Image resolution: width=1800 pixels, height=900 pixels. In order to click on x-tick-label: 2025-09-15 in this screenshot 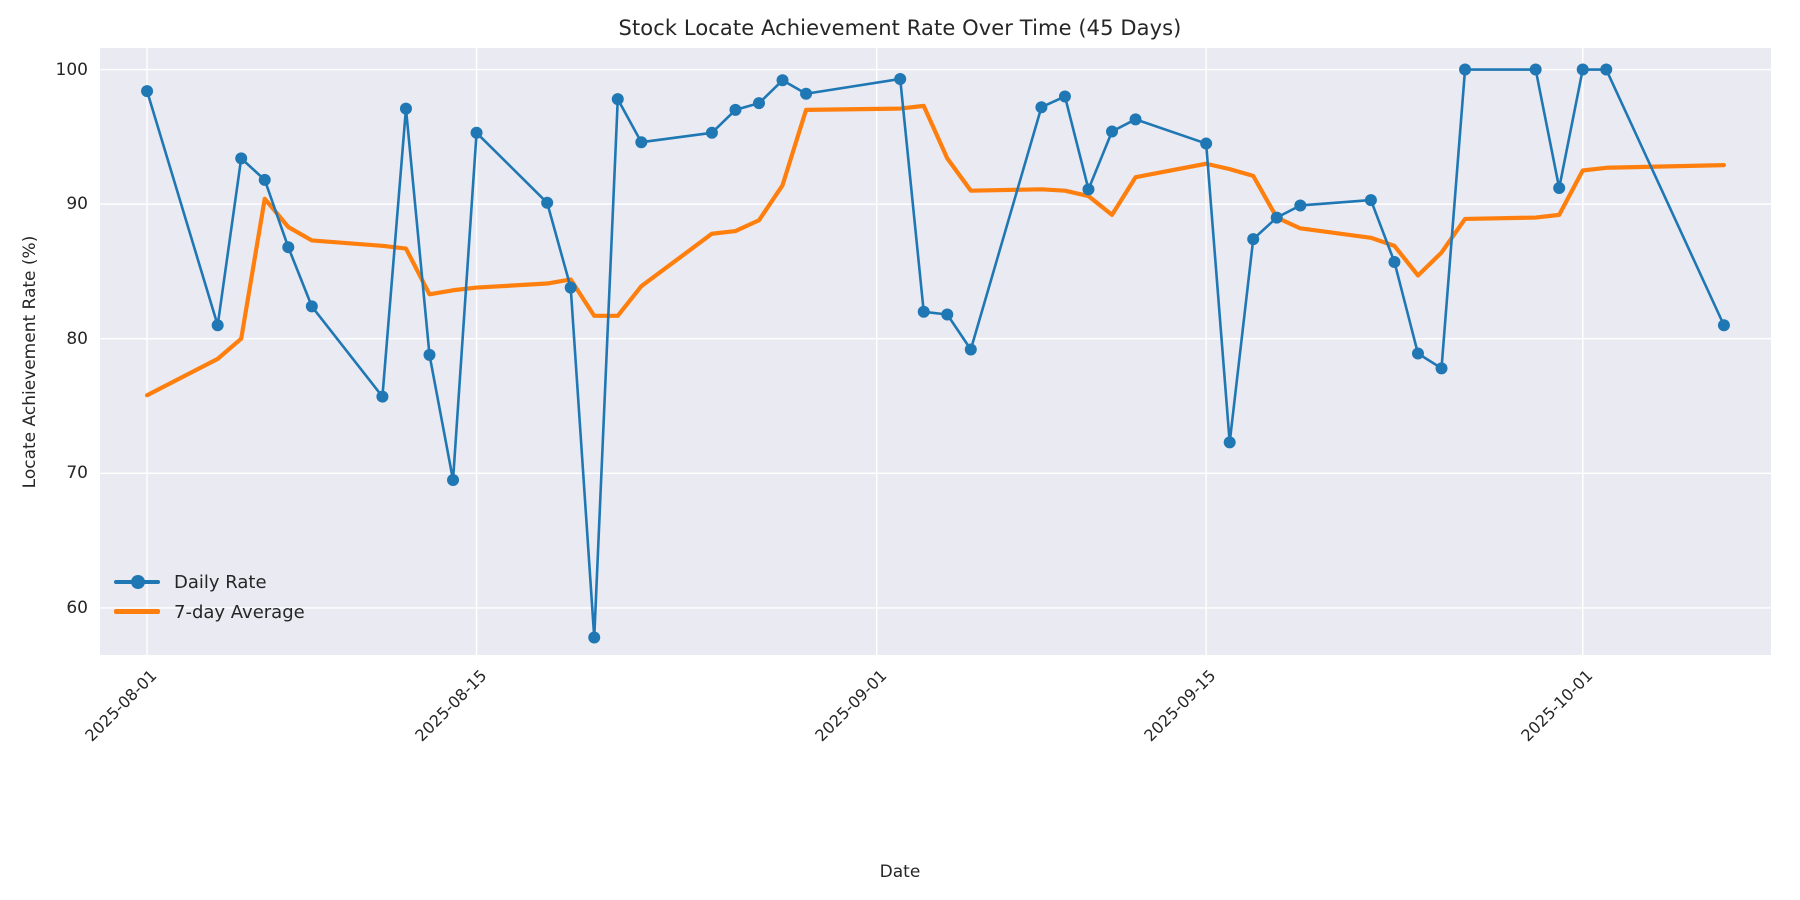, I will do `click(1180, 706)`.